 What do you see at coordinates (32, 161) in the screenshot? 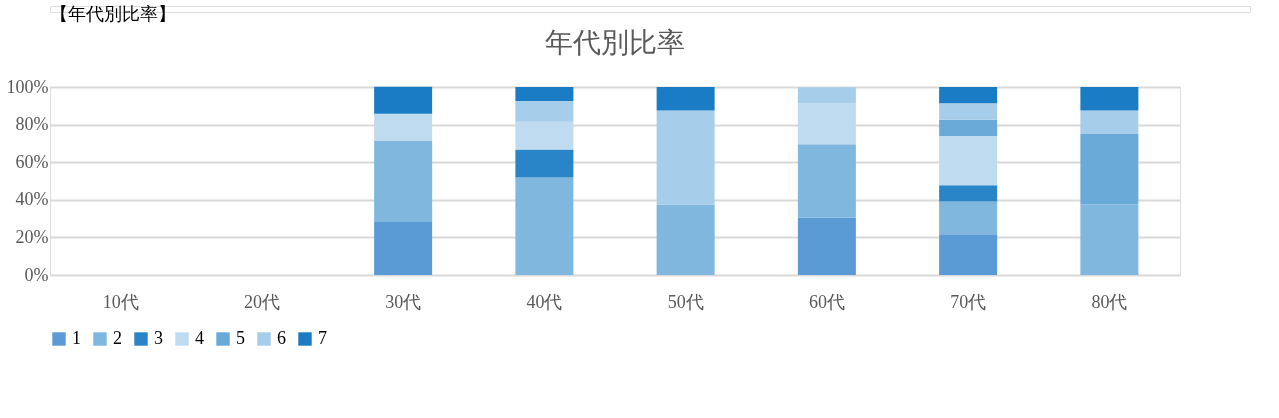
I see `y-tick-label: 60%` at bounding box center [32, 161].